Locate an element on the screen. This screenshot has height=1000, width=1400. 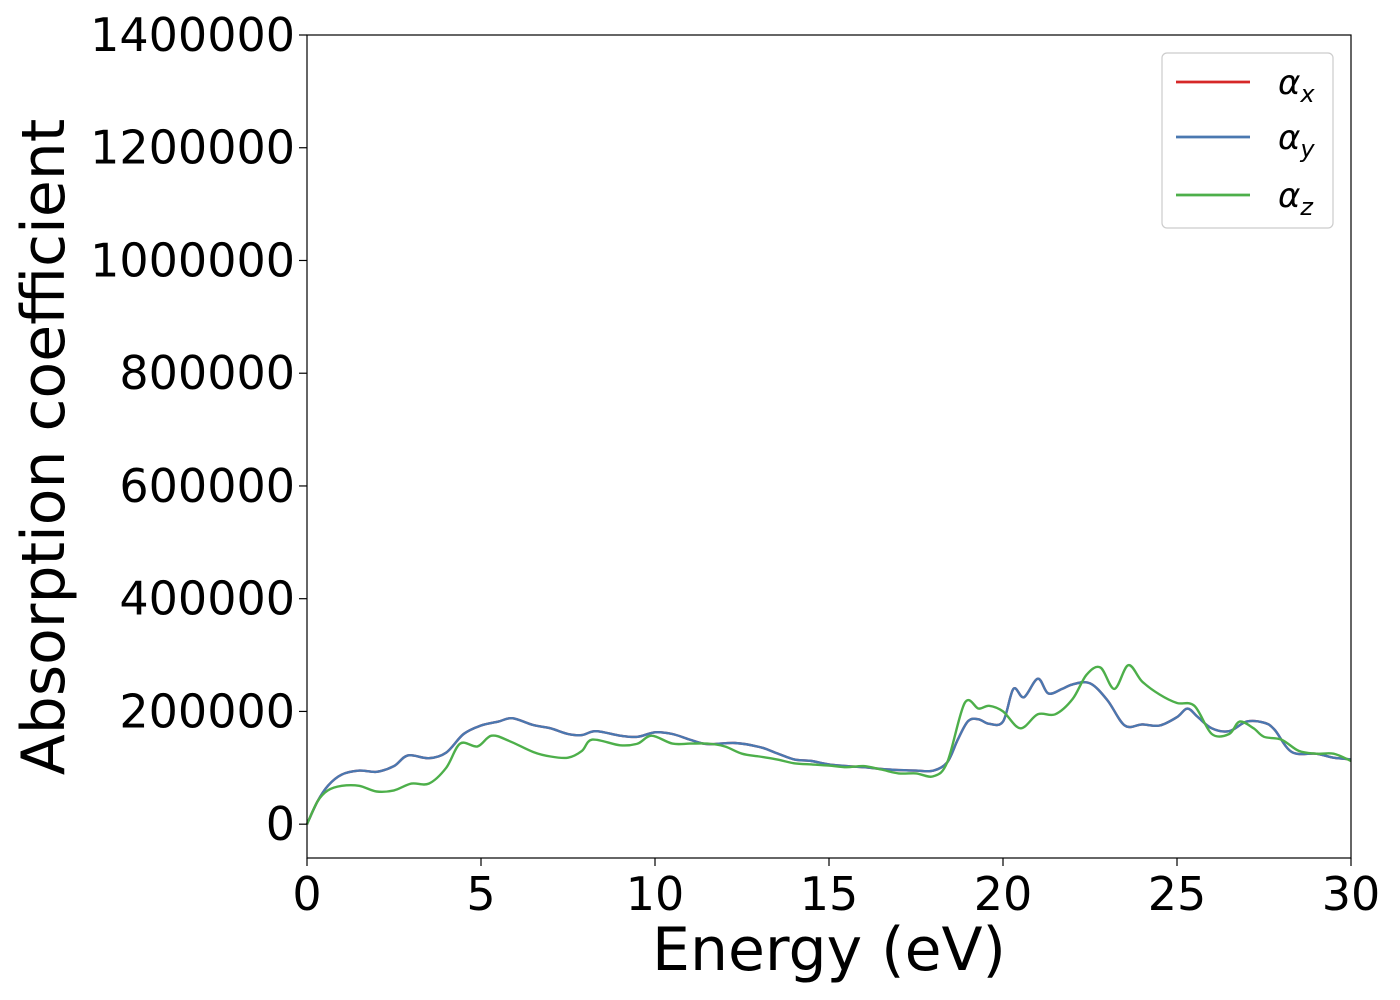
y-tick-label: 800000 is located at coordinates (207, 373).